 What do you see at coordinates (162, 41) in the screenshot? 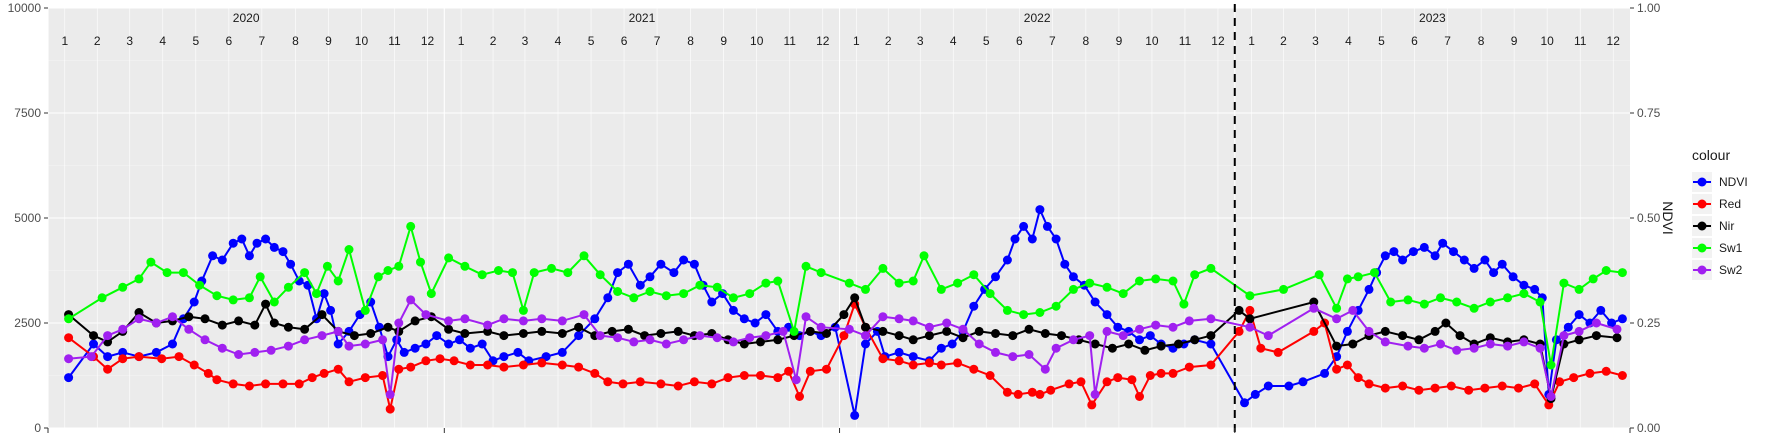
I see `month-label: 4` at bounding box center [162, 41].